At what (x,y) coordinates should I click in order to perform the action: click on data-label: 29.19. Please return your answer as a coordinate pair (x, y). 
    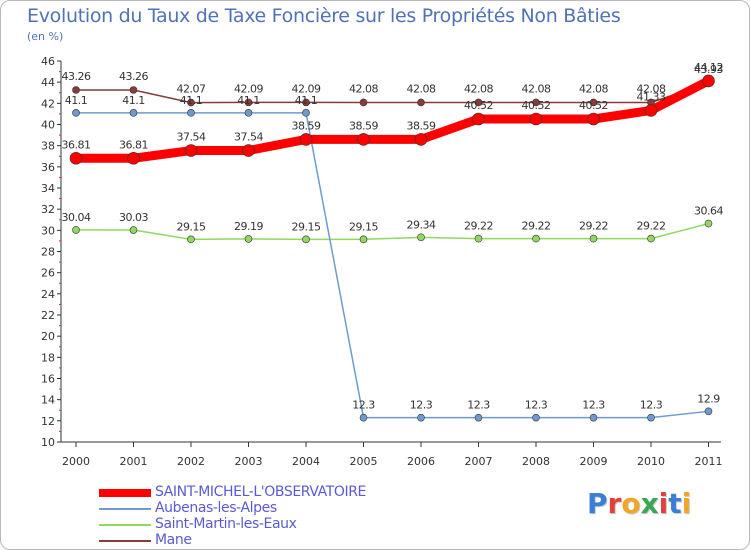
    Looking at the image, I should click on (248, 226).